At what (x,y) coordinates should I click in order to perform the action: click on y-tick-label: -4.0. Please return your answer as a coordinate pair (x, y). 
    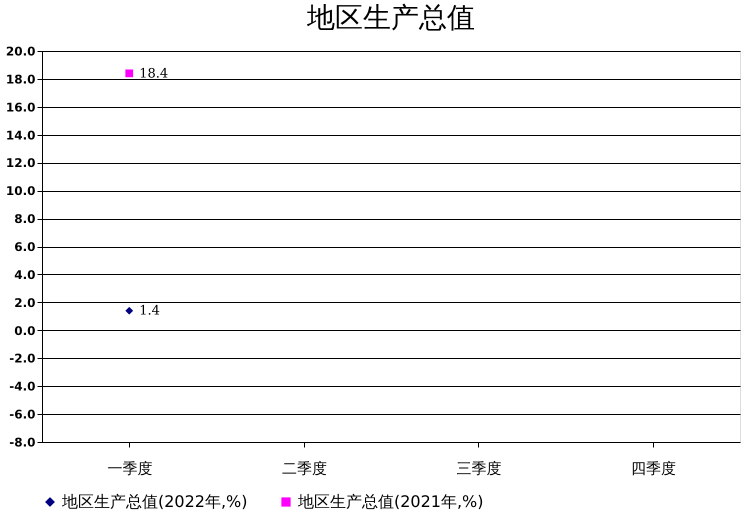
    Looking at the image, I should click on (22, 387).